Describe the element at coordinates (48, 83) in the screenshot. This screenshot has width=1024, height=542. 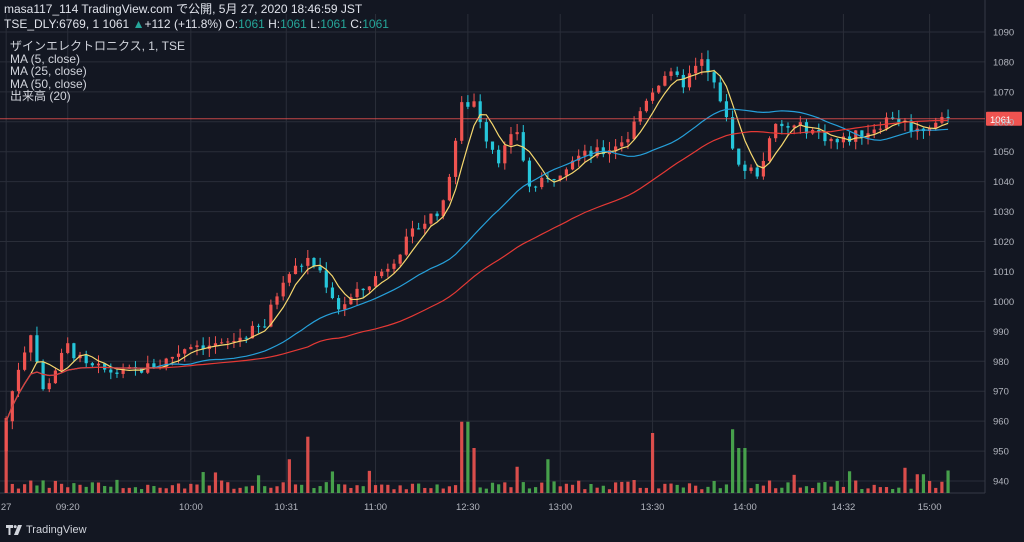
I see `legend-ma50: MA (50, close)` at that location.